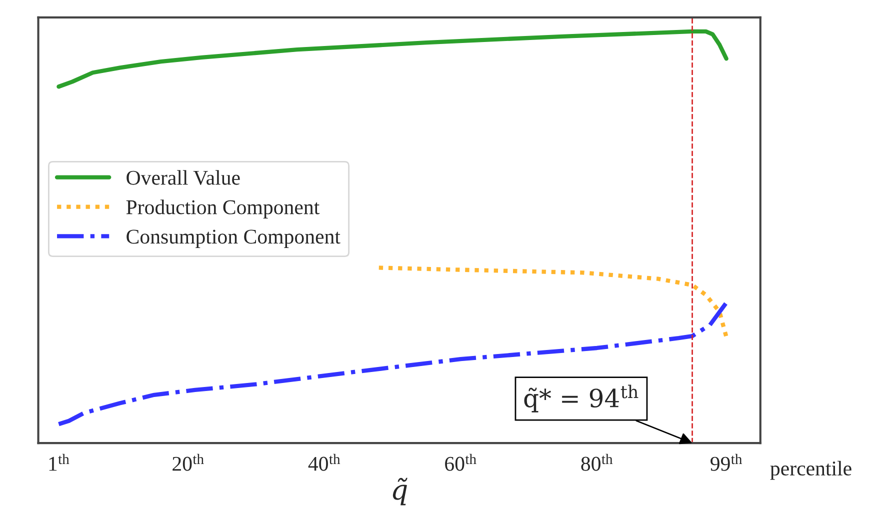  I want to click on annotation: q̃* = 94$^{th}$, so click(581, 398).